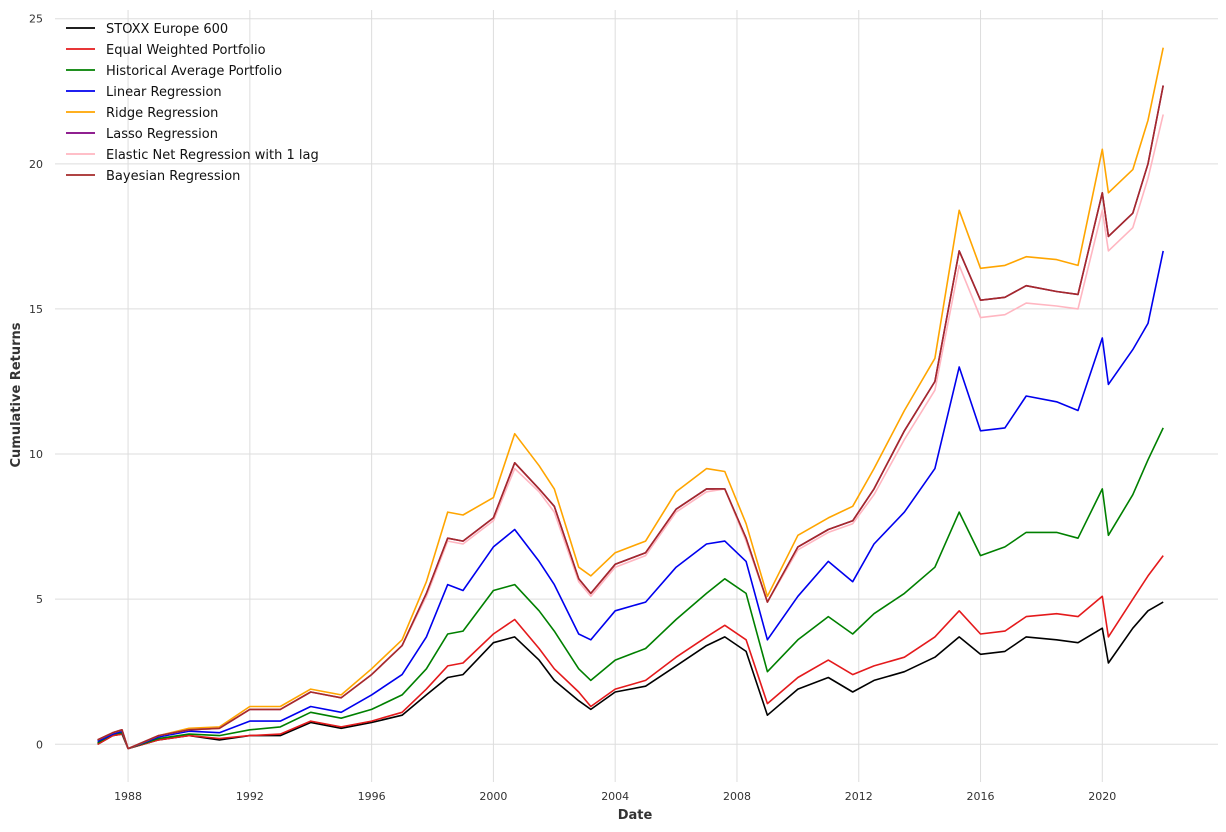 The height and width of the screenshot is (832, 1226). Describe the element at coordinates (859, 796) in the screenshot. I see `x-tick-label: 2012` at that location.